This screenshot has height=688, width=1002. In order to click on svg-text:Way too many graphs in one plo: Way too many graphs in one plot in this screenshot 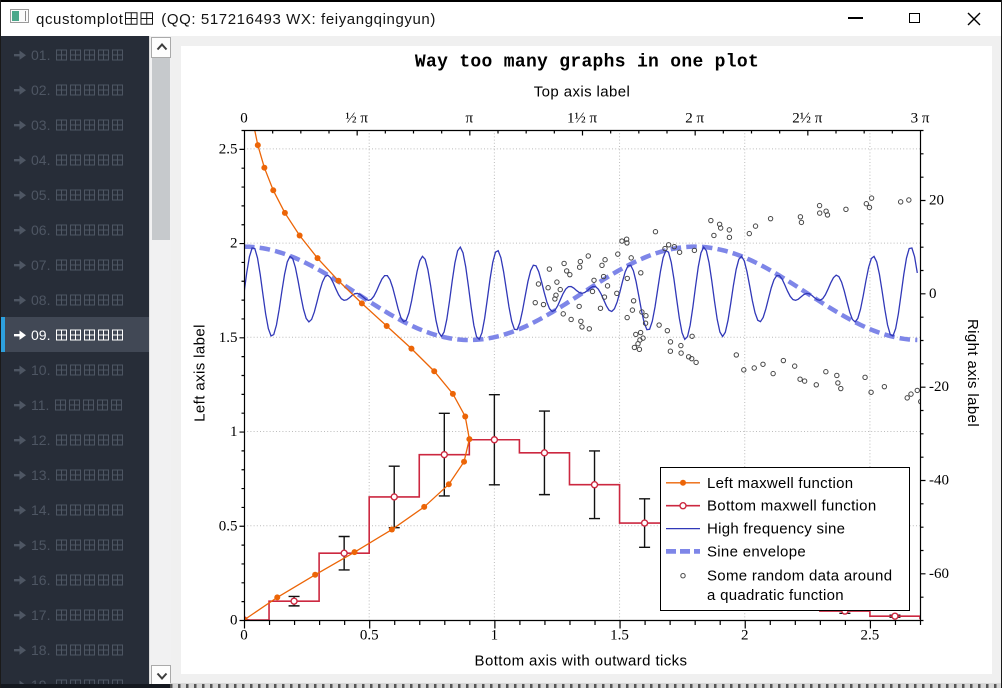, I will do `click(587, 63)`.